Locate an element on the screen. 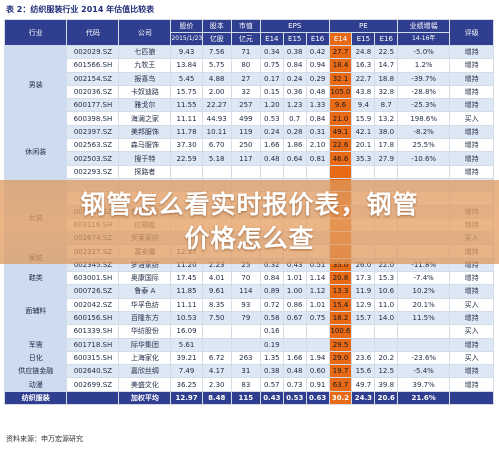 This screenshot has height=449, width=499. pe16-cell: 11.0 is located at coordinates (386, 304).